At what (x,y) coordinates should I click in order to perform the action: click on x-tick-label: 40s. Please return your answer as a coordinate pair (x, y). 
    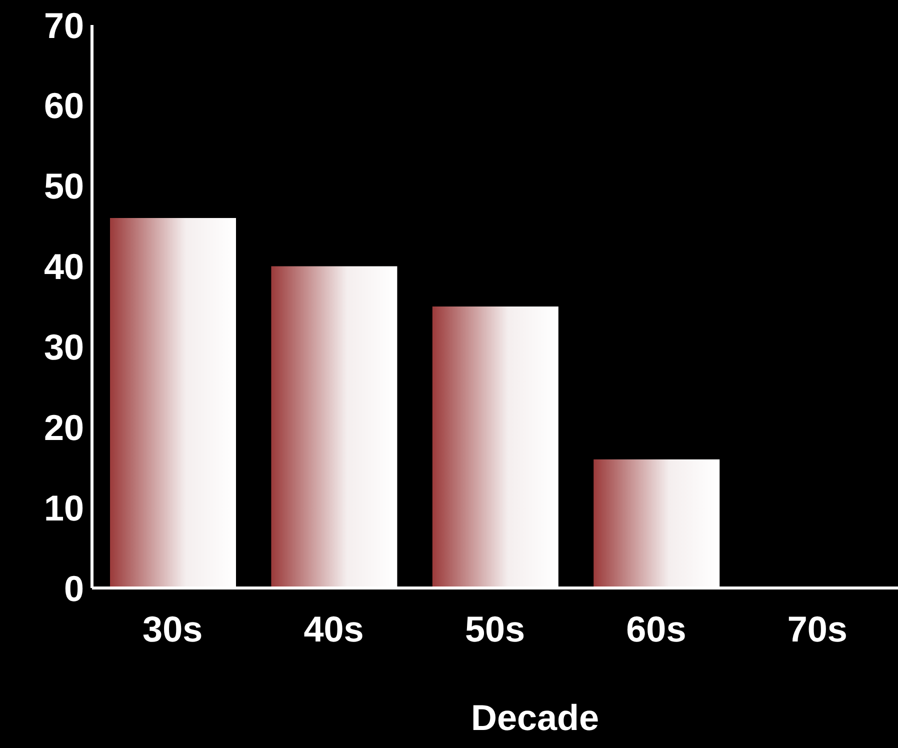
    Looking at the image, I should click on (334, 629).